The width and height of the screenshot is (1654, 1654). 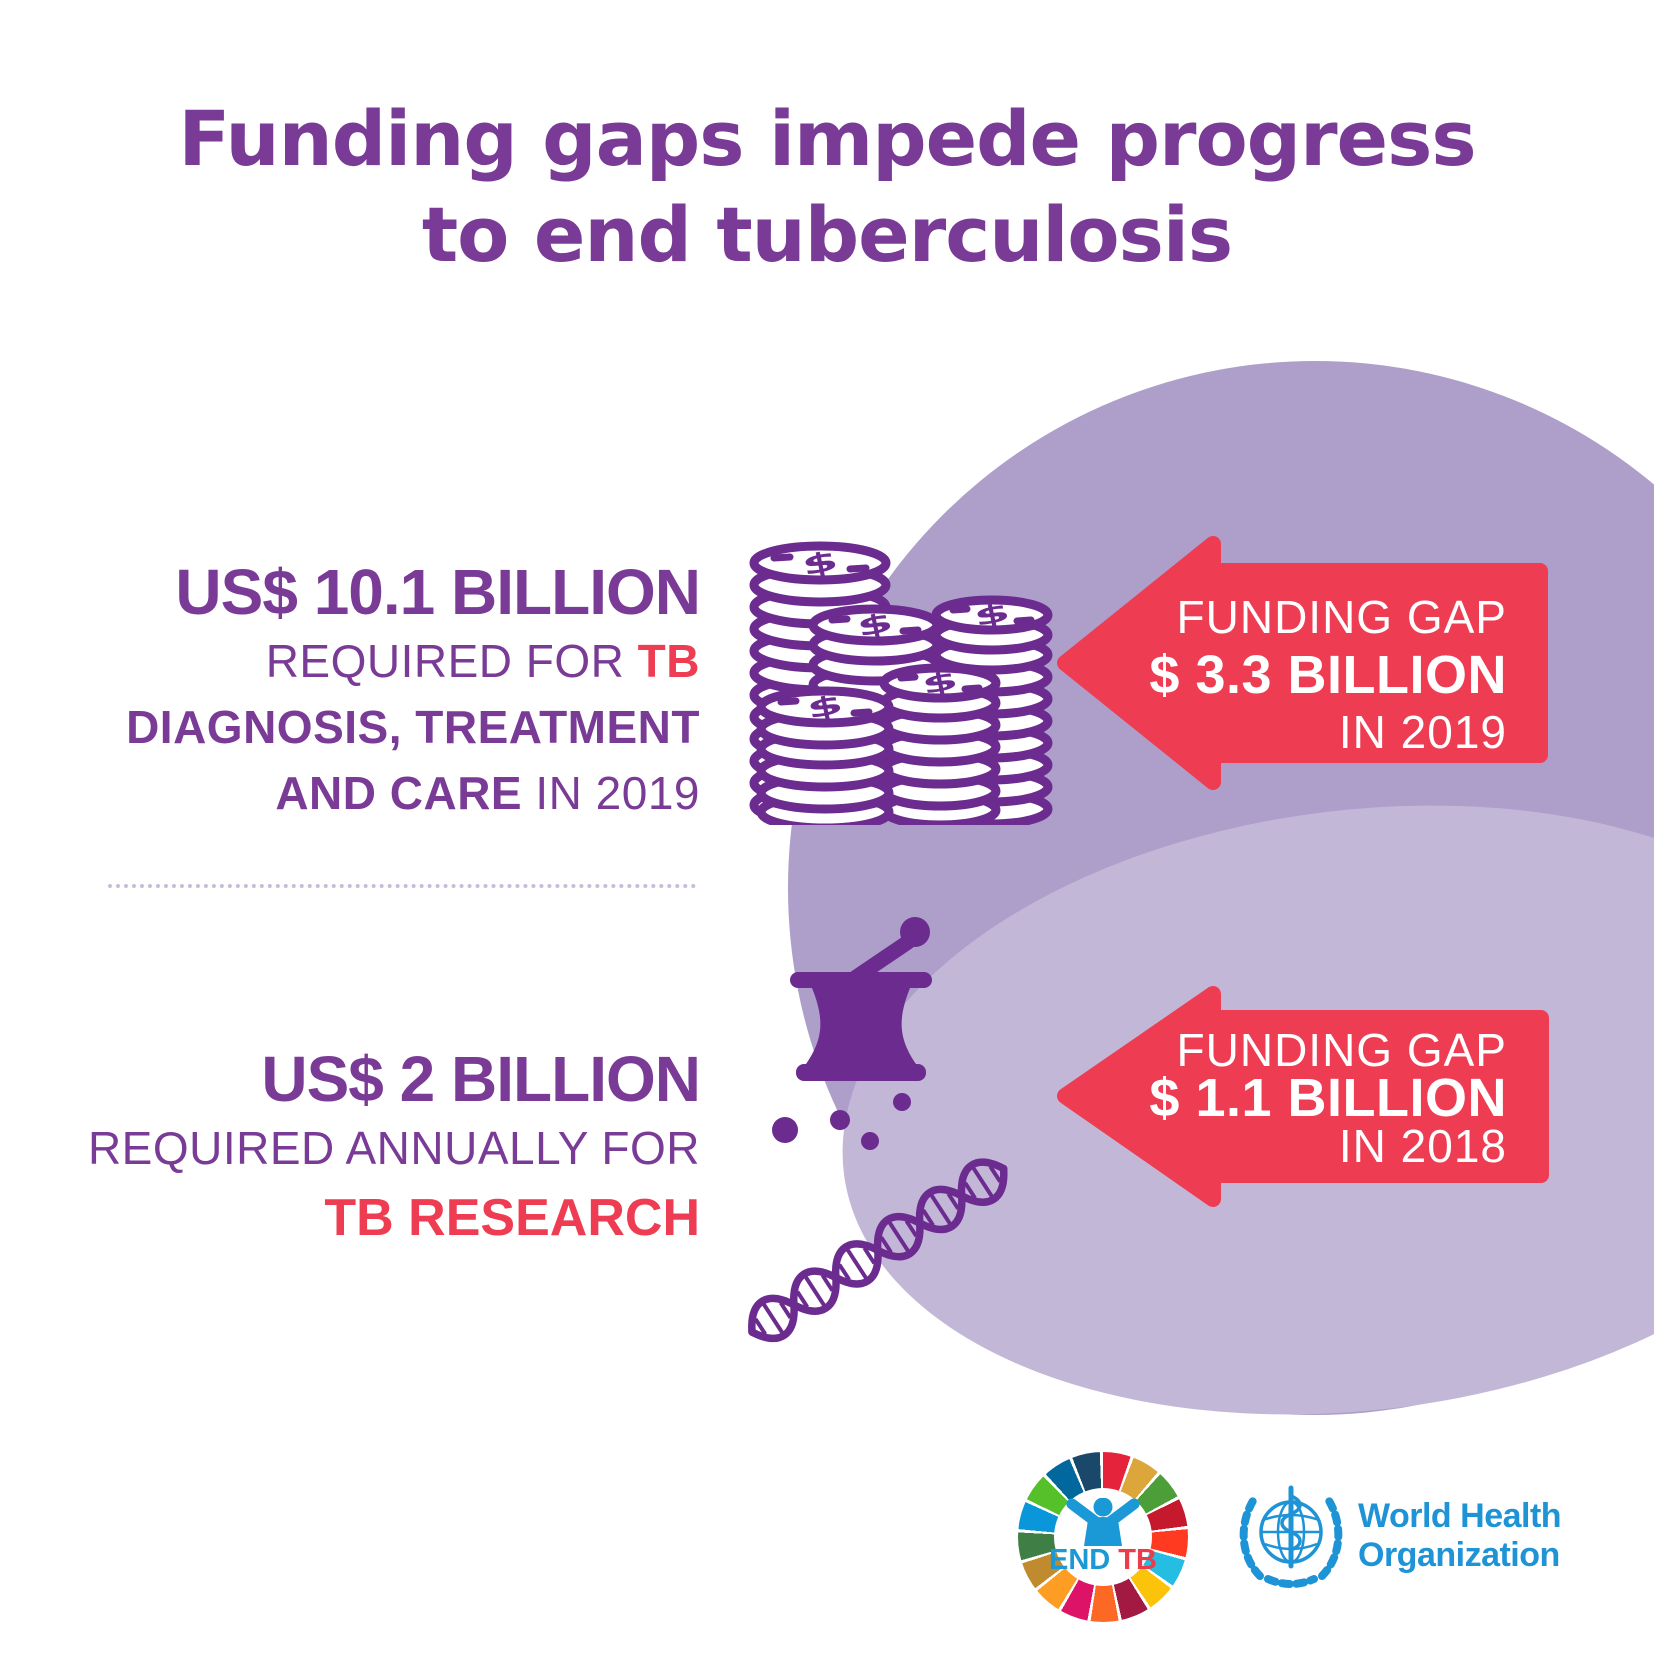 What do you see at coordinates (1133, 1560) in the screenshot?
I see `endtb-tb-label: TB` at bounding box center [1133, 1560].